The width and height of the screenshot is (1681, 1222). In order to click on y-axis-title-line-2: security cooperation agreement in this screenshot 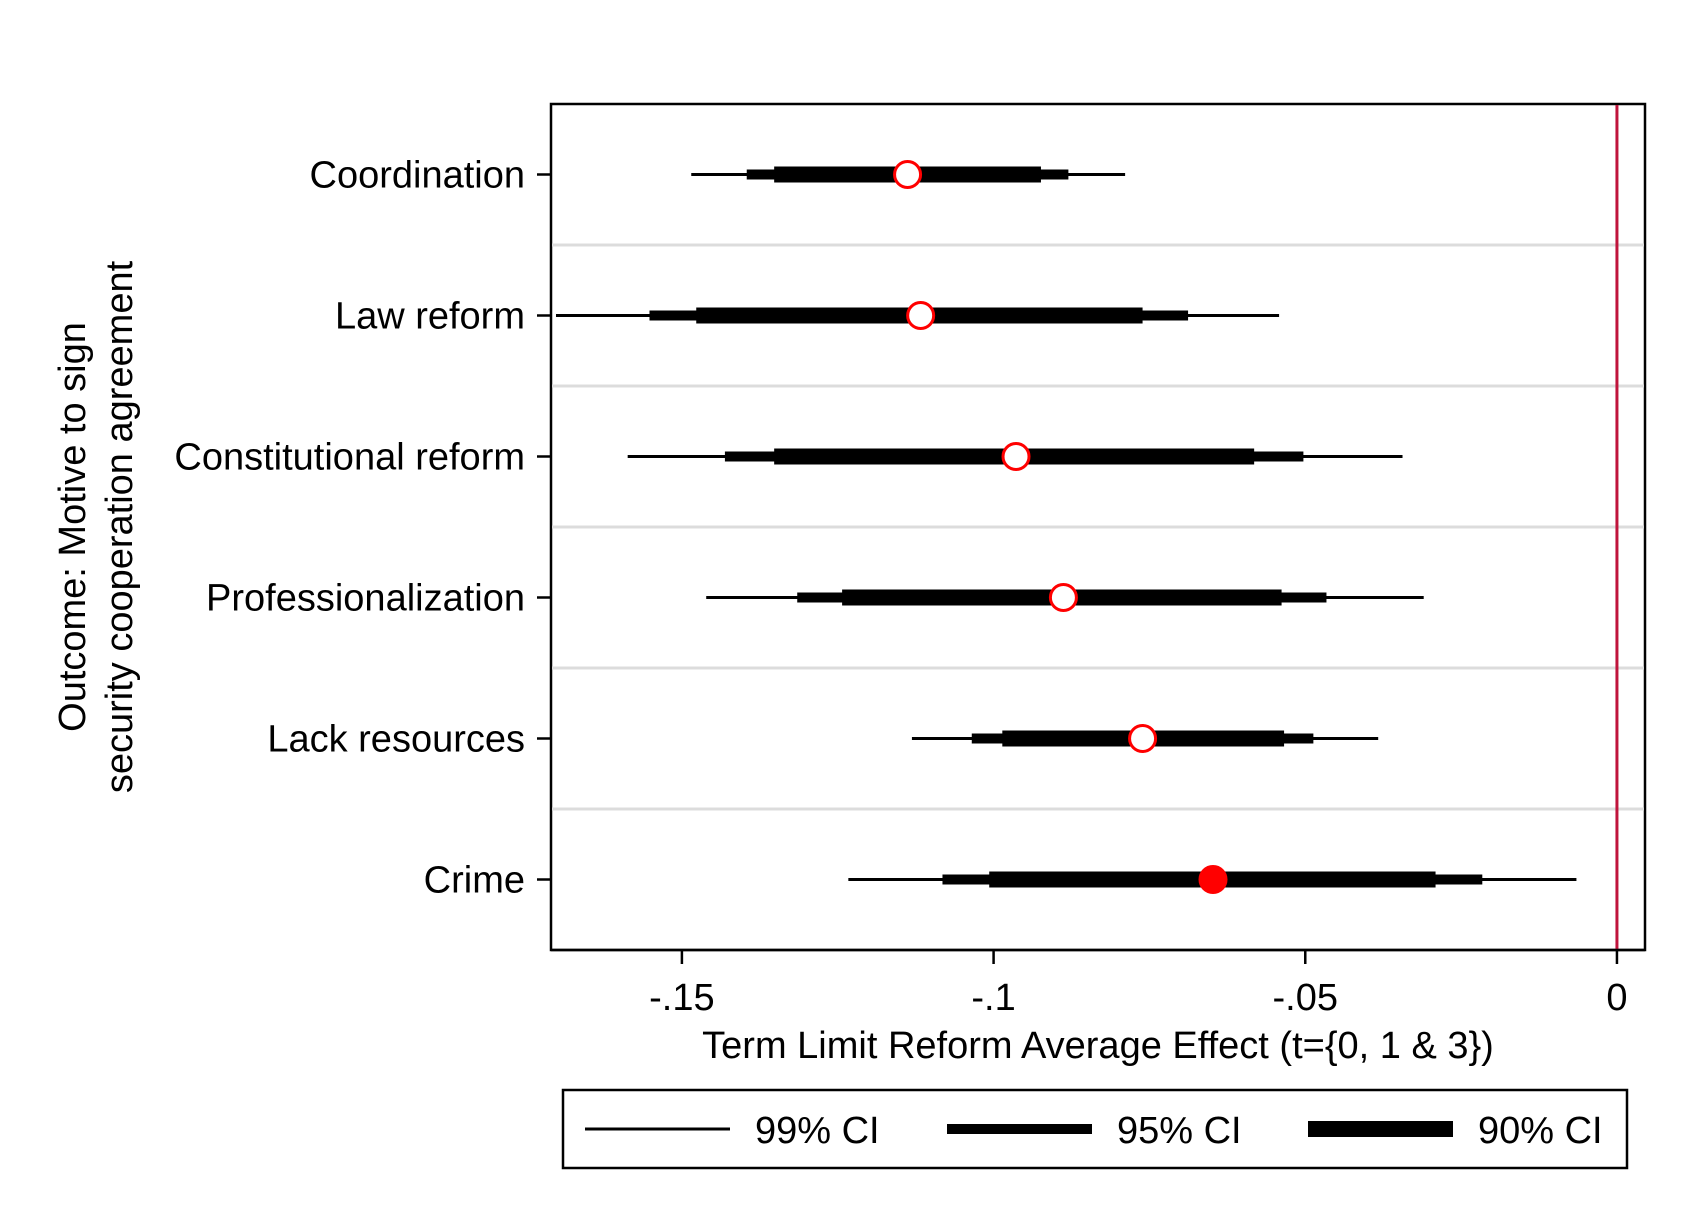, I will do `click(120, 526)`.